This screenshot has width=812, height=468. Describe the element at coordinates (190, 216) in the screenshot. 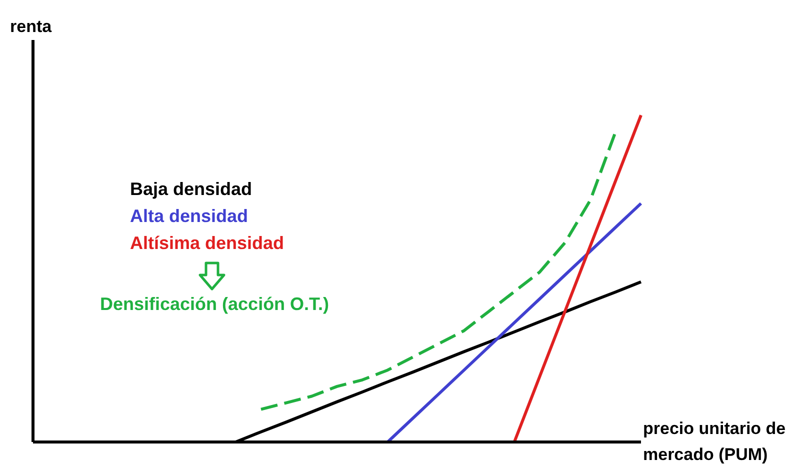

I see `text: Alta densidad` at that location.